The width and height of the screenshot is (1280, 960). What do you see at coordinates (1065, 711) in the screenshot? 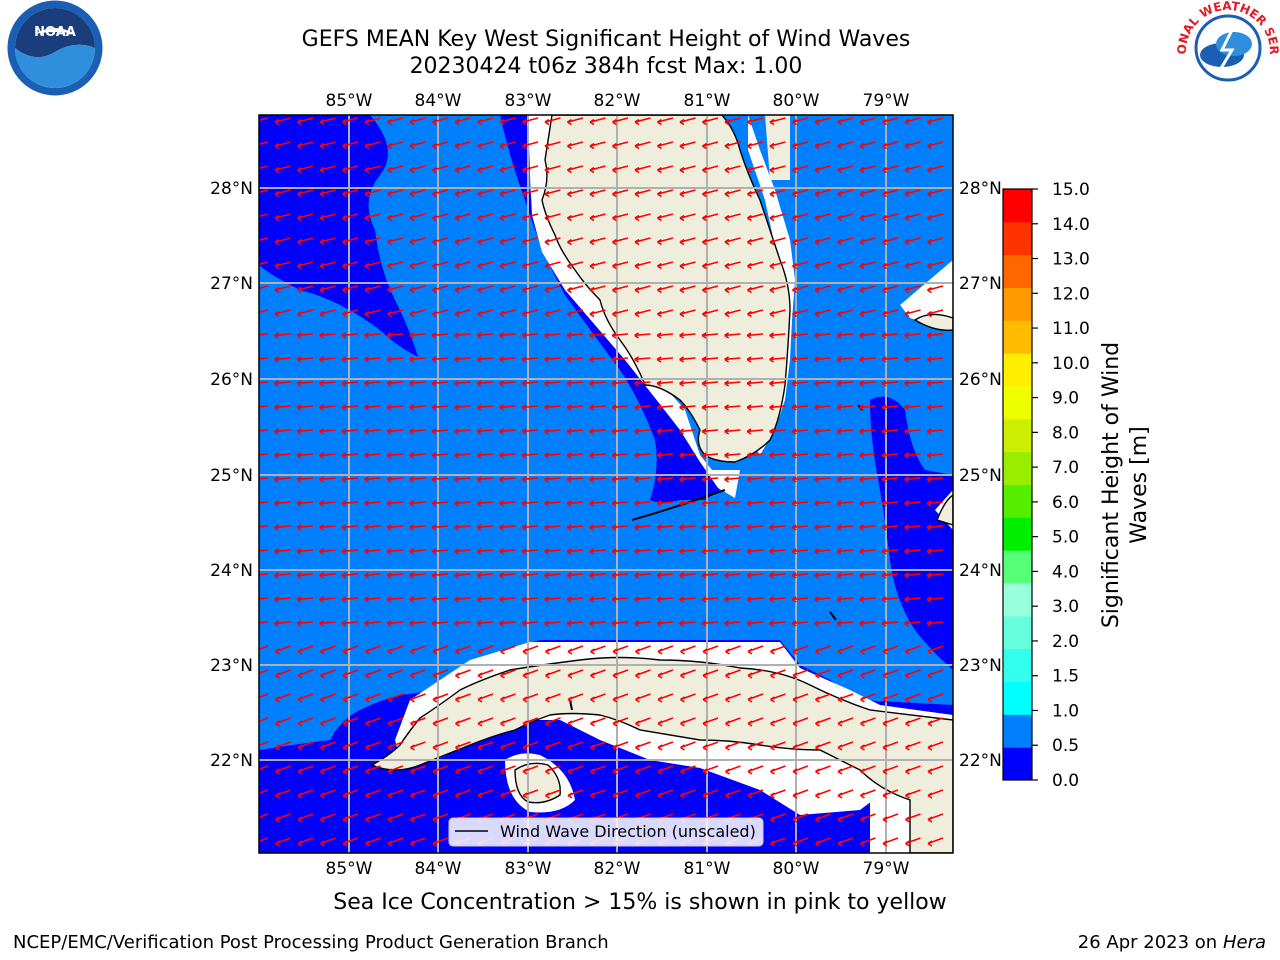
I see `colorbar-tick-label: 1.0` at bounding box center [1065, 711].